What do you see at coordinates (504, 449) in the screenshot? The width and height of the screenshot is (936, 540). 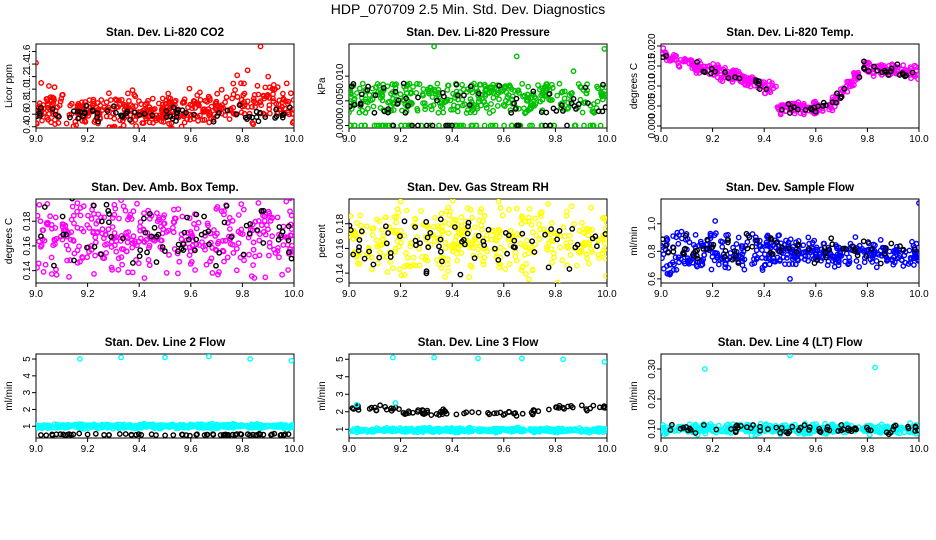 I see `x-tick-label: 9.6` at bounding box center [504, 449].